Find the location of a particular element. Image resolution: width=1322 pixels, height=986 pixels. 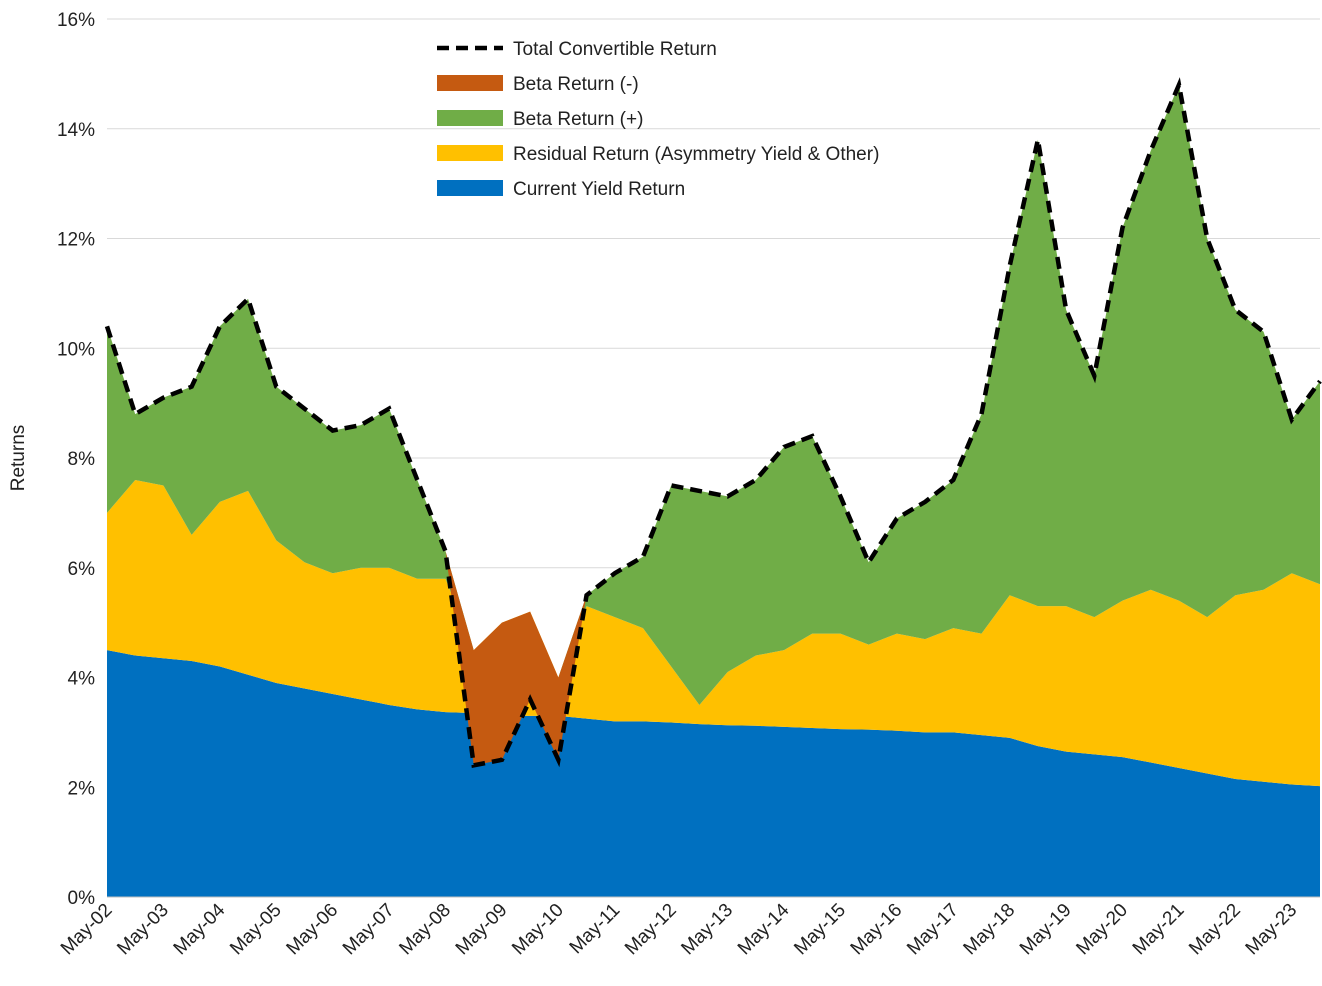

x-tick-label: May-07 is located at coordinates (369, 930).